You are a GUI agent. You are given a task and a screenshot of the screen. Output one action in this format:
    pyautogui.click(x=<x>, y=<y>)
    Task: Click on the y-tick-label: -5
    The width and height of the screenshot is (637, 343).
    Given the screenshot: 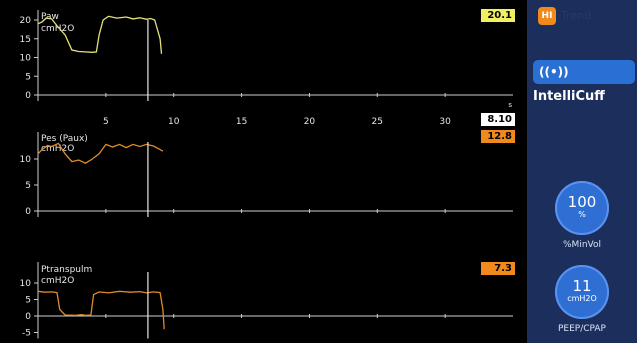 What is the action you would take?
    pyautogui.click(x=26, y=334)
    